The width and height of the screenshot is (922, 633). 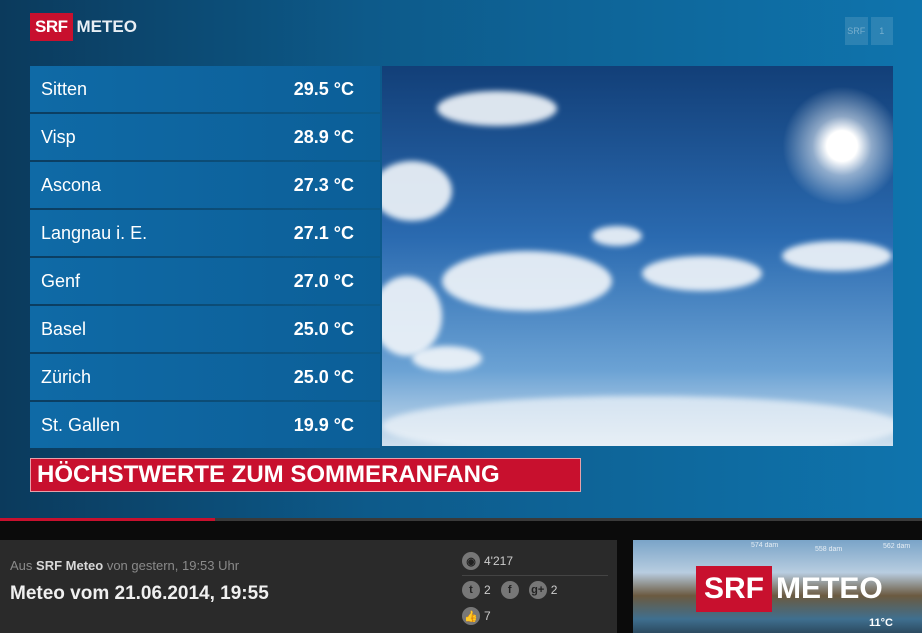 What do you see at coordinates (881, 623) in the screenshot?
I see `thumb-temperature-label: 11°C` at bounding box center [881, 623].